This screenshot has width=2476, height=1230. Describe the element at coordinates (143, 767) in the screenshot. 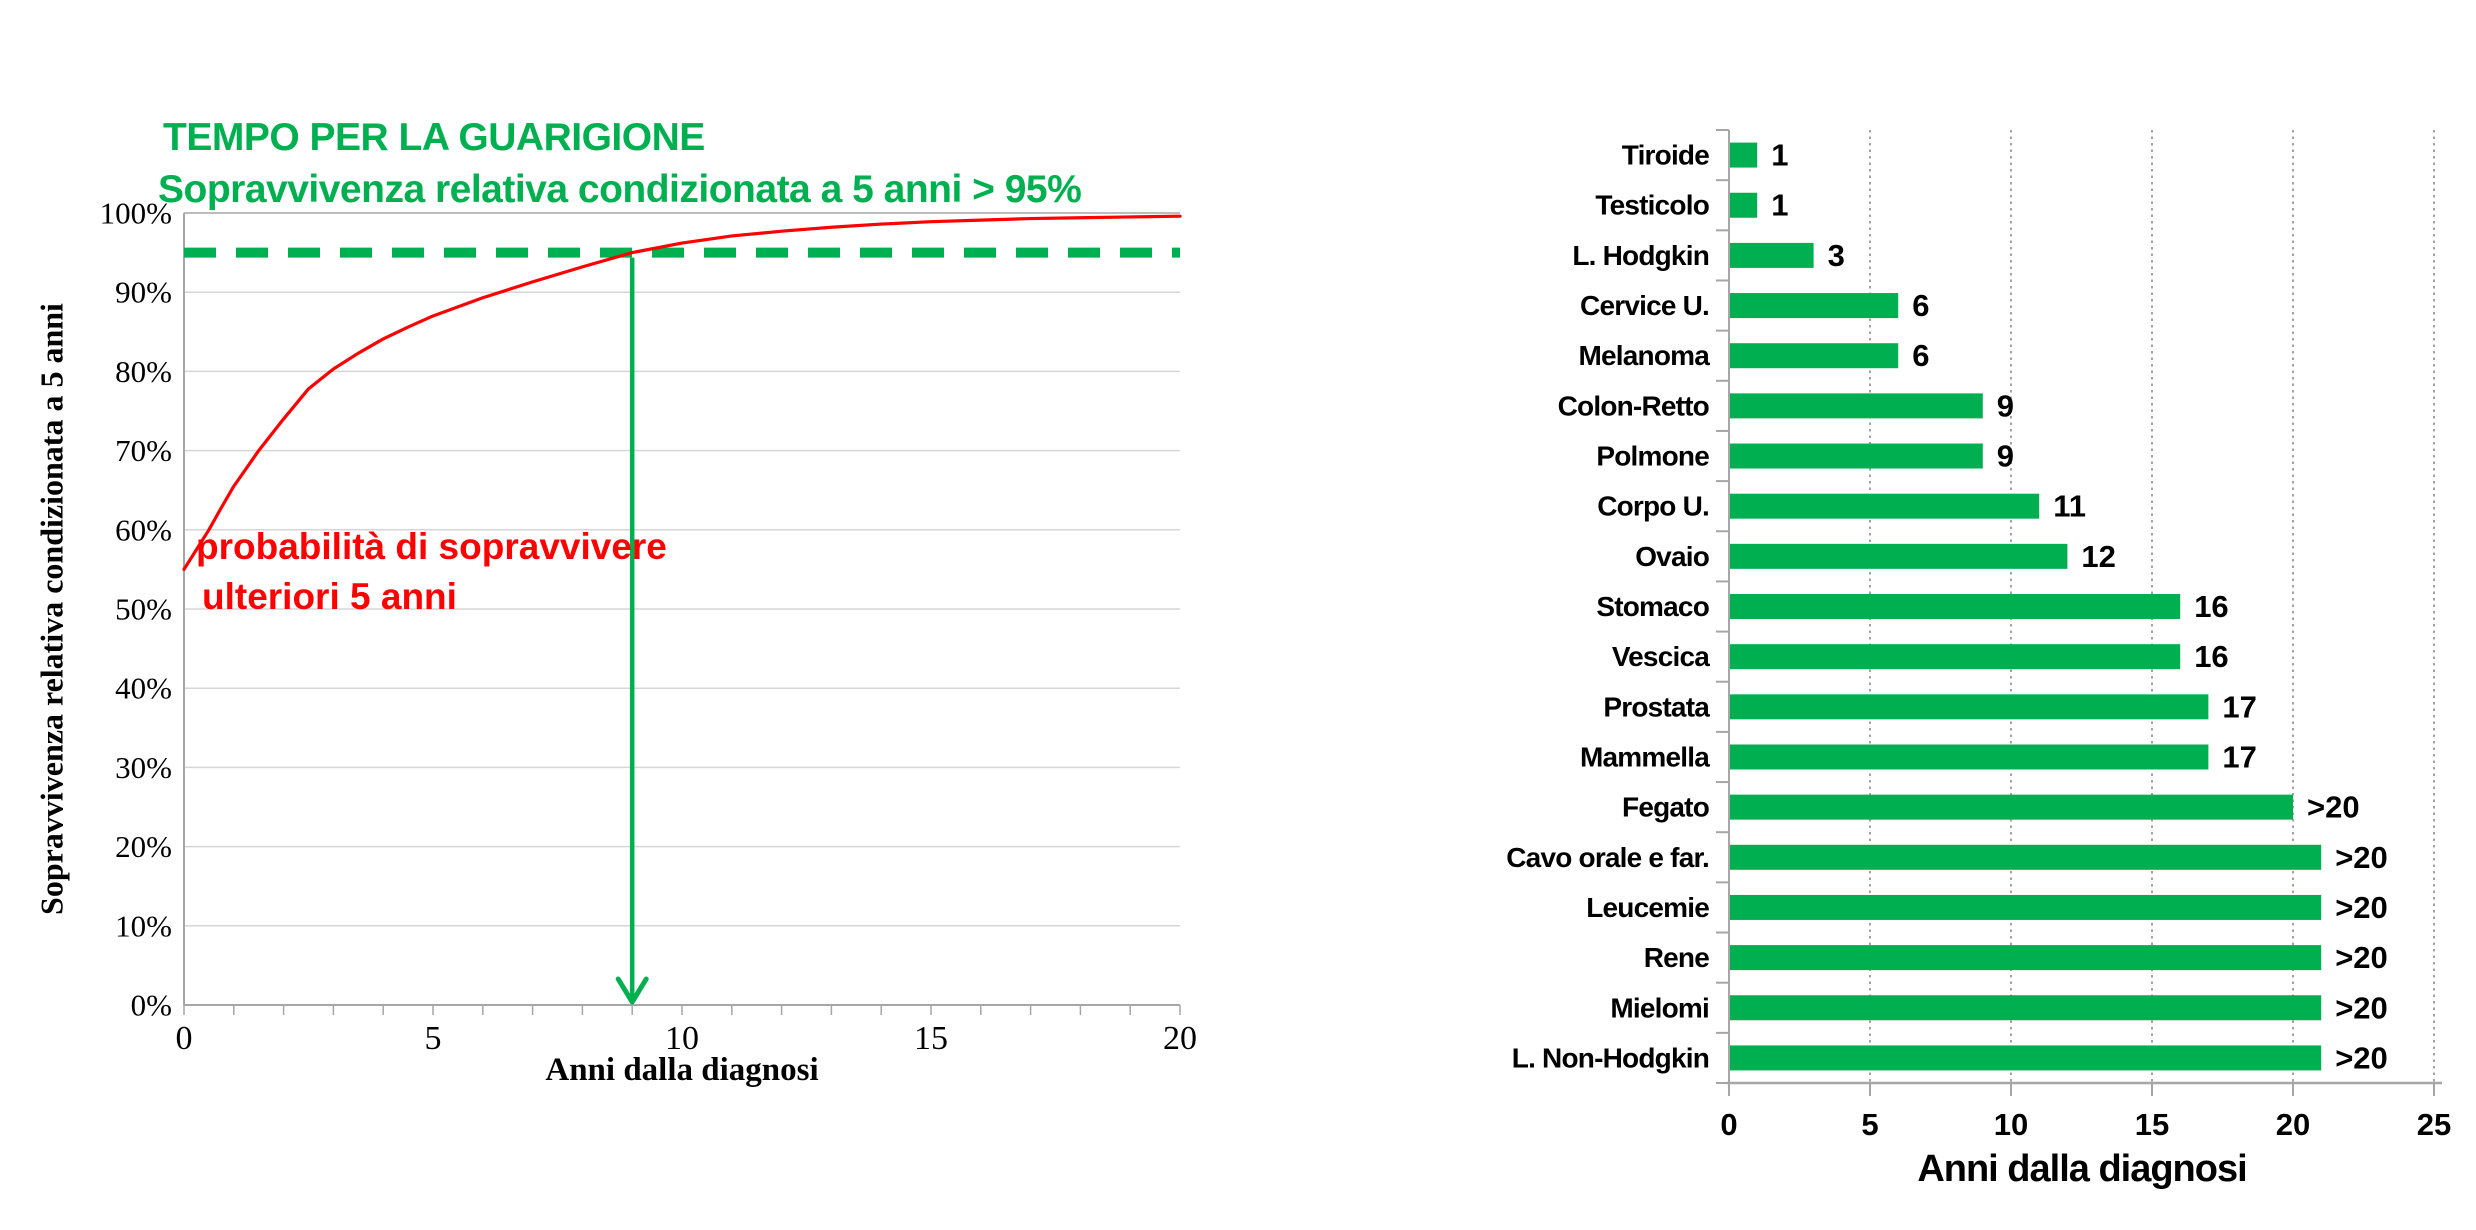

I see `y-tick-label: 30%` at that location.